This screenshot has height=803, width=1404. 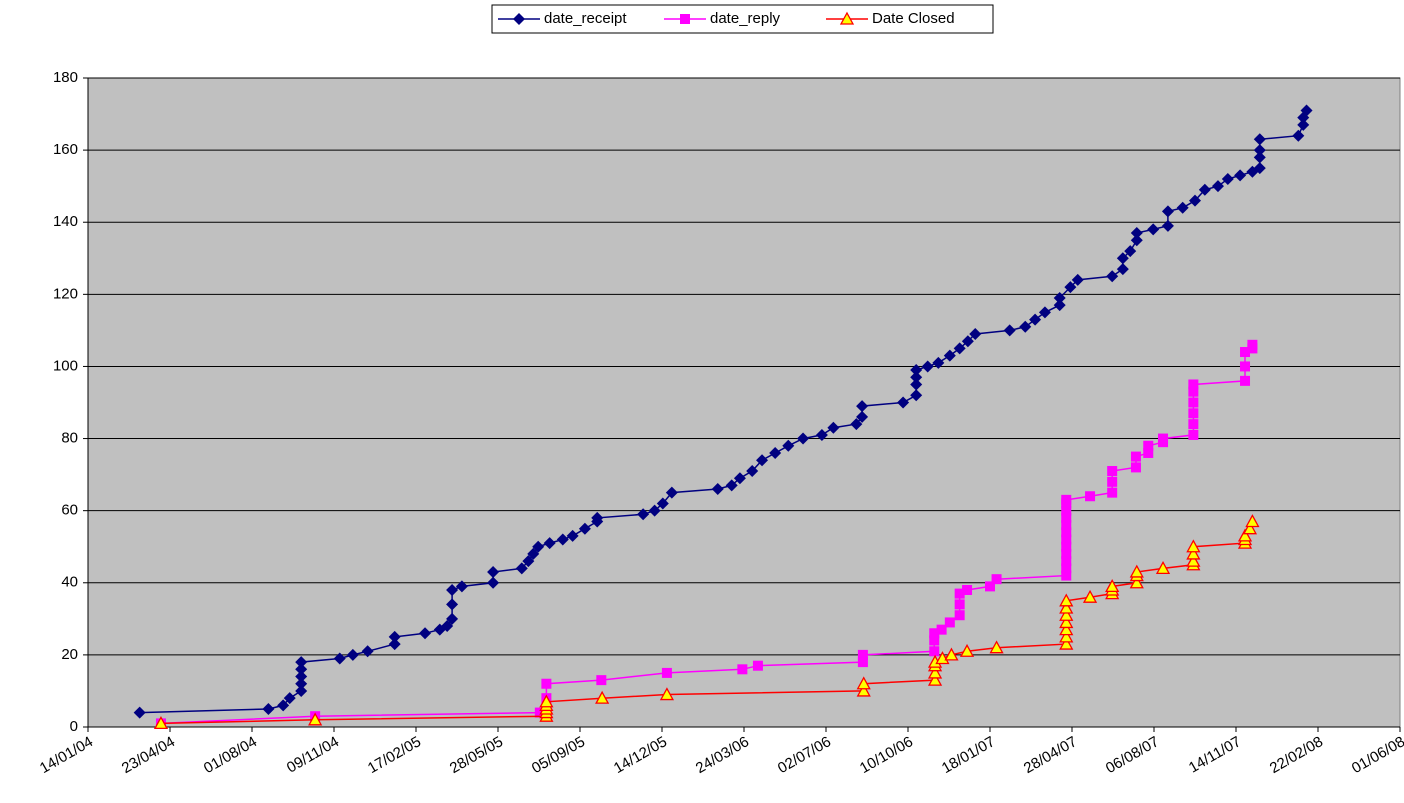 What do you see at coordinates (1050, 755) in the screenshot?
I see `x-tick-label: 28/04/07` at bounding box center [1050, 755].